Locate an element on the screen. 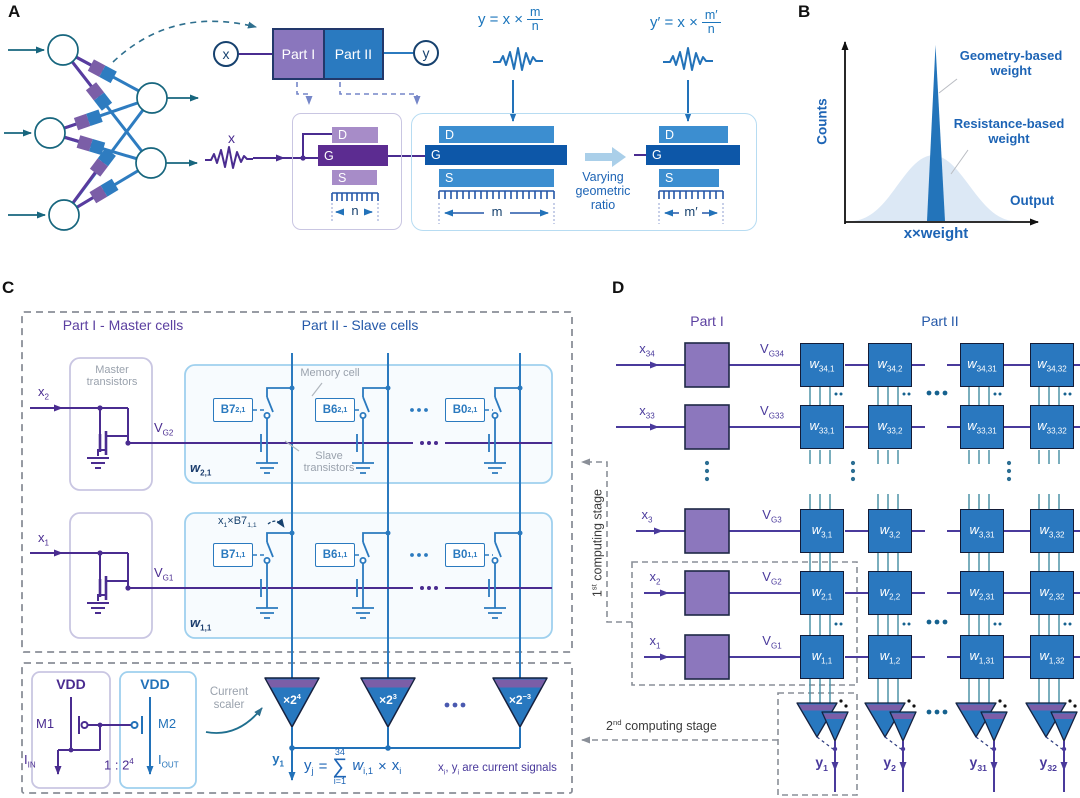  w-cell-33-1: w33,1 is located at coordinates (822, 427).